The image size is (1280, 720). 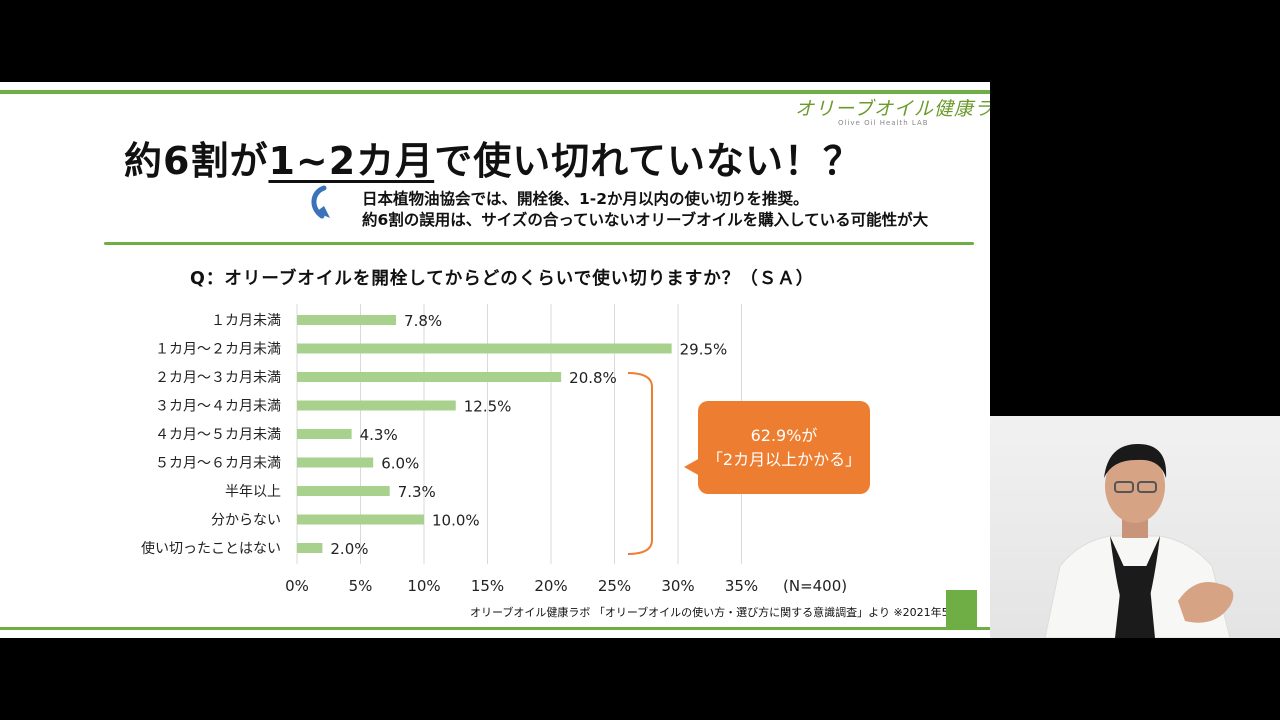 What do you see at coordinates (539, 243) in the screenshot?
I see `separator-line` at bounding box center [539, 243].